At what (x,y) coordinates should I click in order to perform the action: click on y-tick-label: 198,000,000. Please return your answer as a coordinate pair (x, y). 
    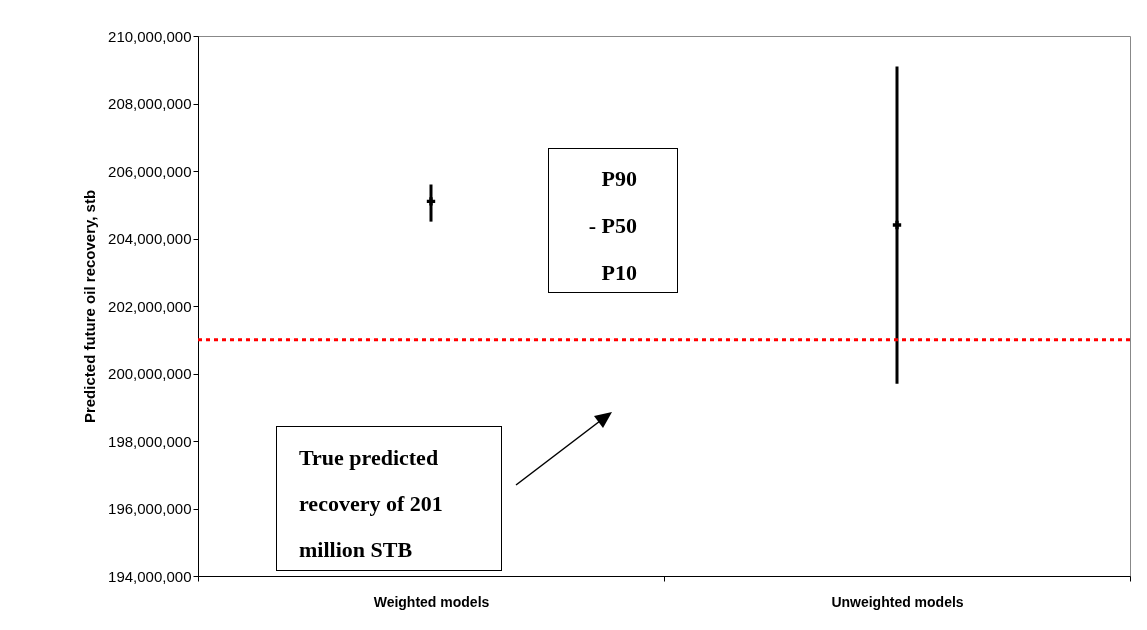
    Looking at the image, I should click on (150, 441).